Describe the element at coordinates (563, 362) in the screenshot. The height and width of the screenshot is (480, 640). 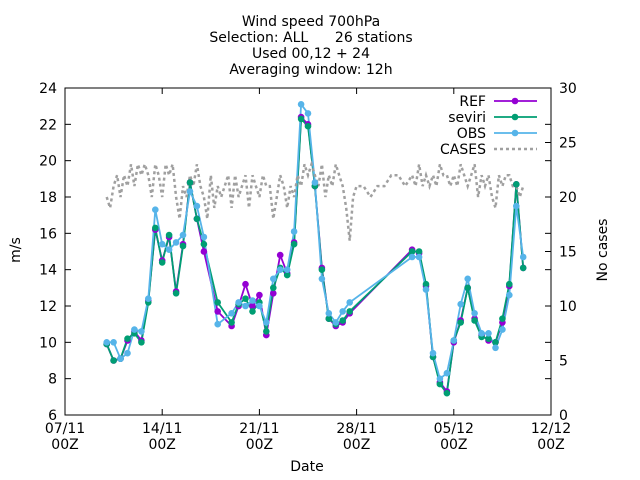
I see `y2-tick-label: 5` at that location.